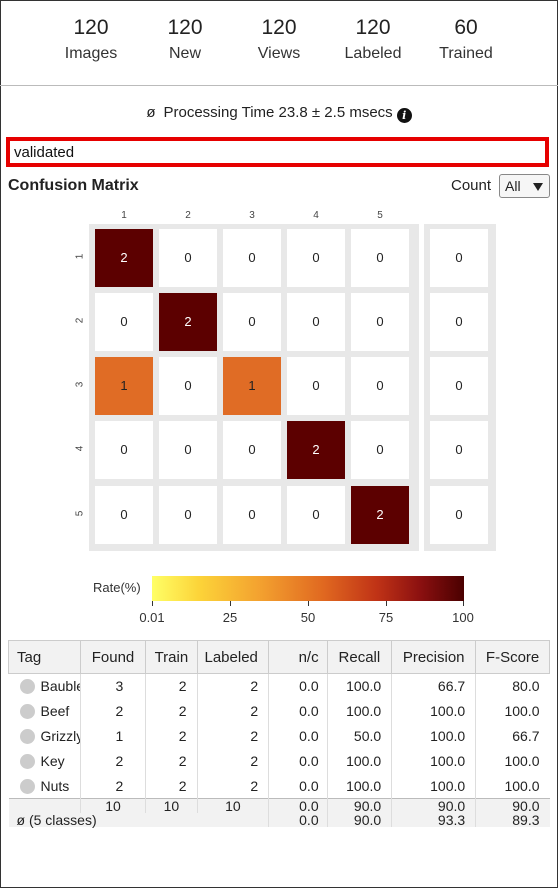  Describe the element at coordinates (73, 185) in the screenshot. I see `confusion-matrix-title: Confusion Matrix` at that location.